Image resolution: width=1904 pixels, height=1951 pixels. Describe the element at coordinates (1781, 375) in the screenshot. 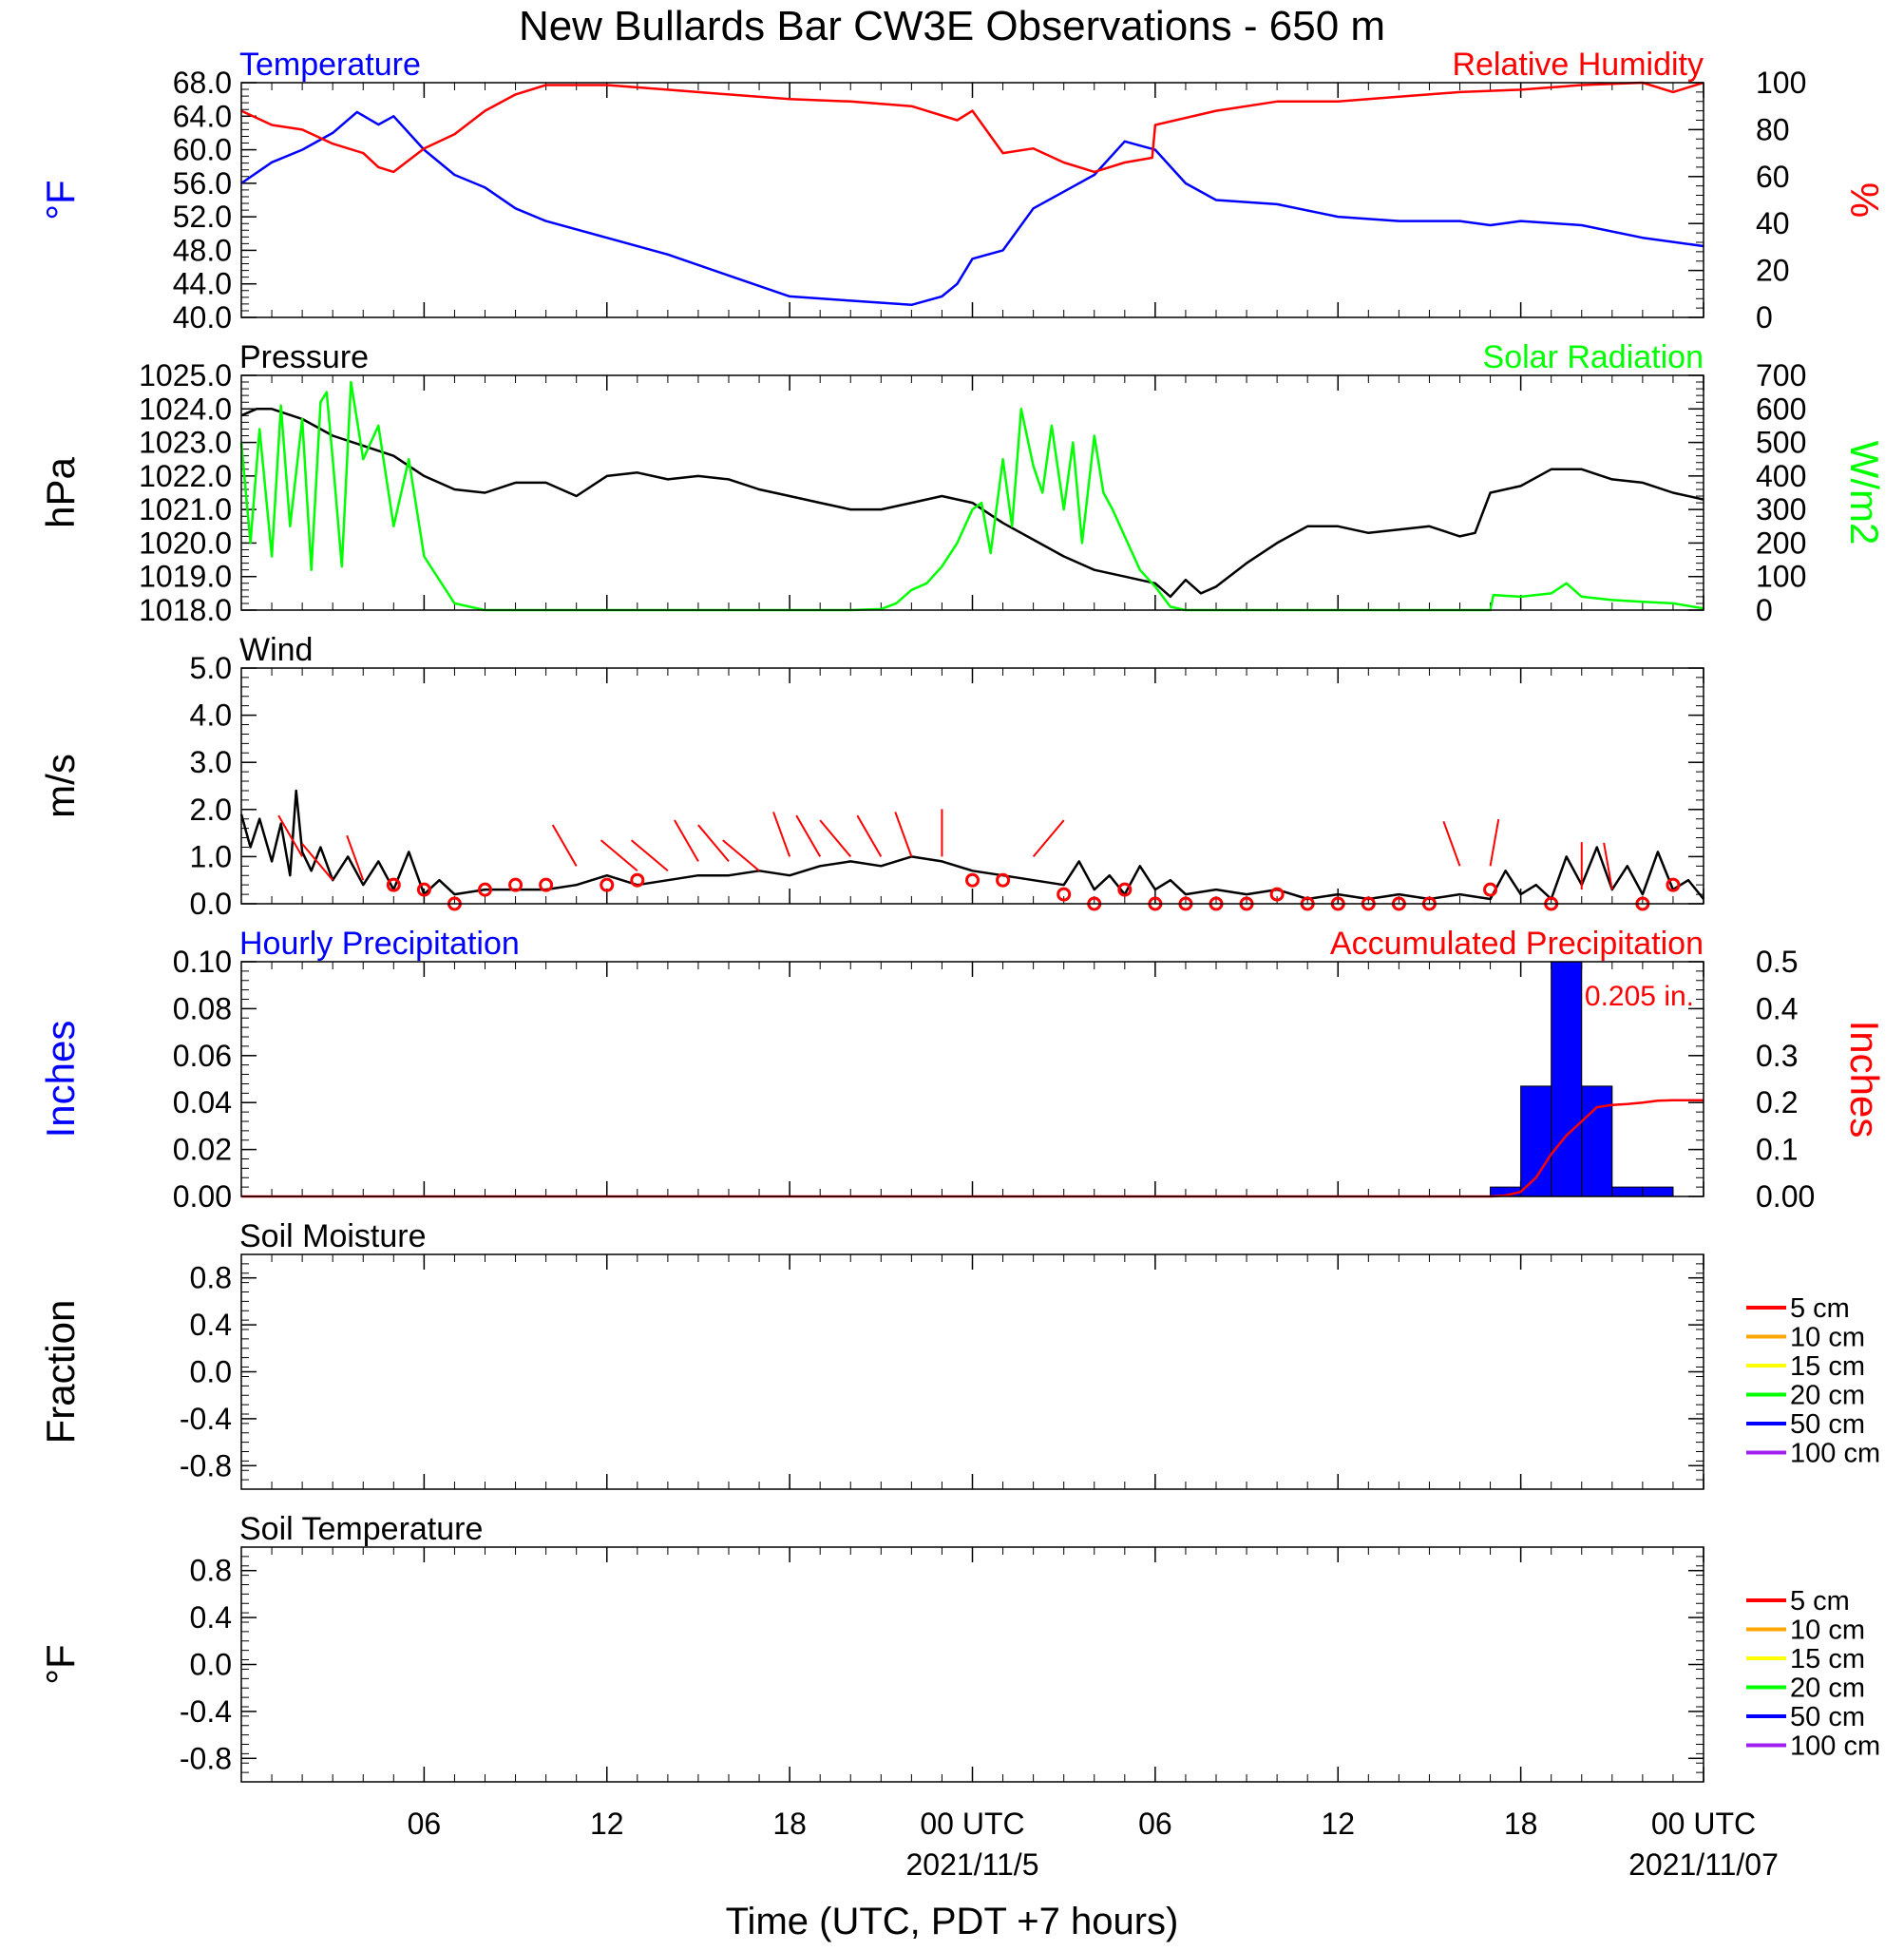

I see `y-right-tick-label: 700` at that location.